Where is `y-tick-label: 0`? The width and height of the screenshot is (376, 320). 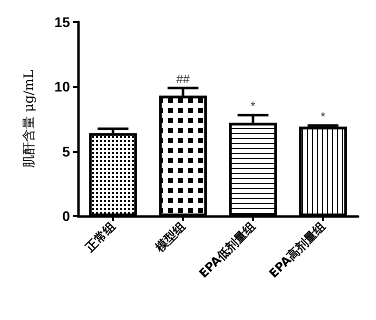 y-tick-label: 0 is located at coordinates (66, 216).